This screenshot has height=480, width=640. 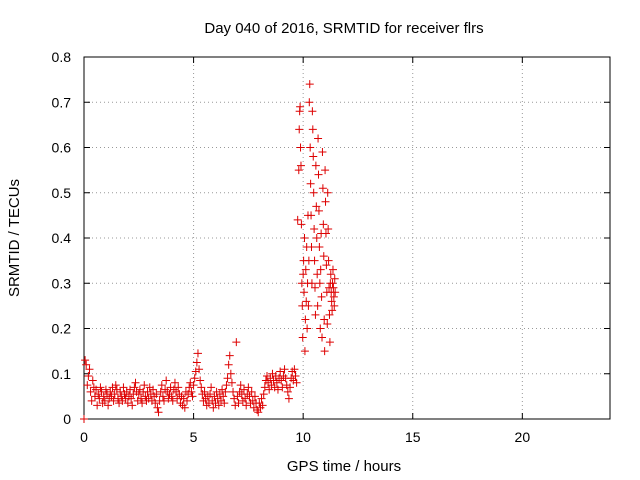 What do you see at coordinates (62, 57) in the screenshot?
I see `y-tick-label: 0.8` at bounding box center [62, 57].